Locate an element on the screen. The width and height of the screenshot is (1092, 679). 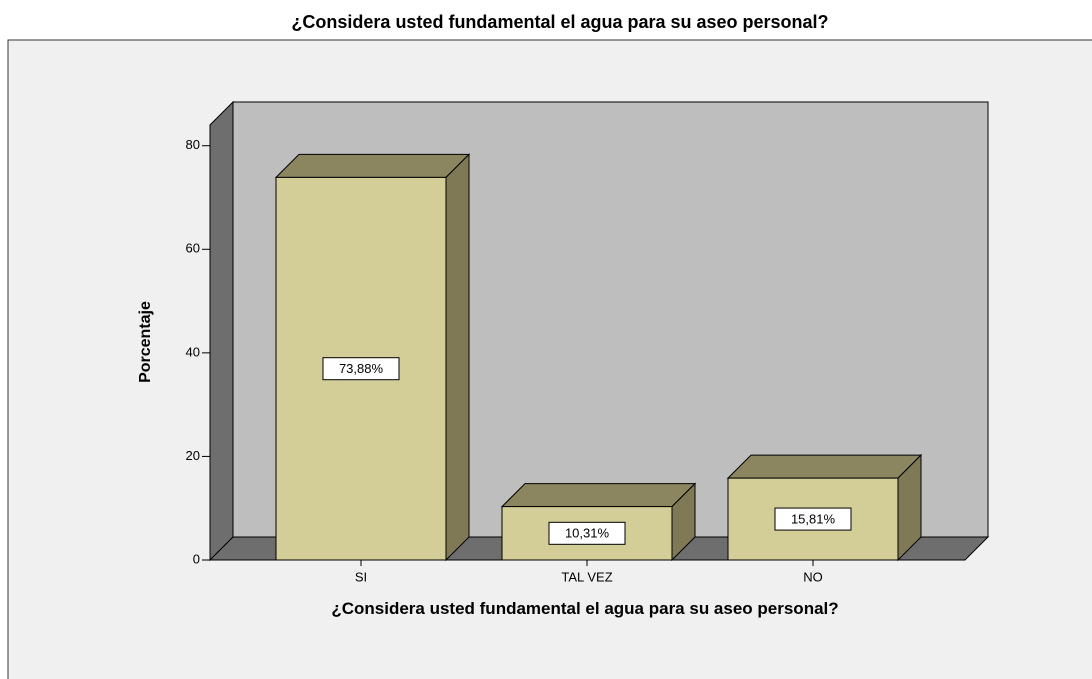
y-tick-label: 20 is located at coordinates (193, 455).